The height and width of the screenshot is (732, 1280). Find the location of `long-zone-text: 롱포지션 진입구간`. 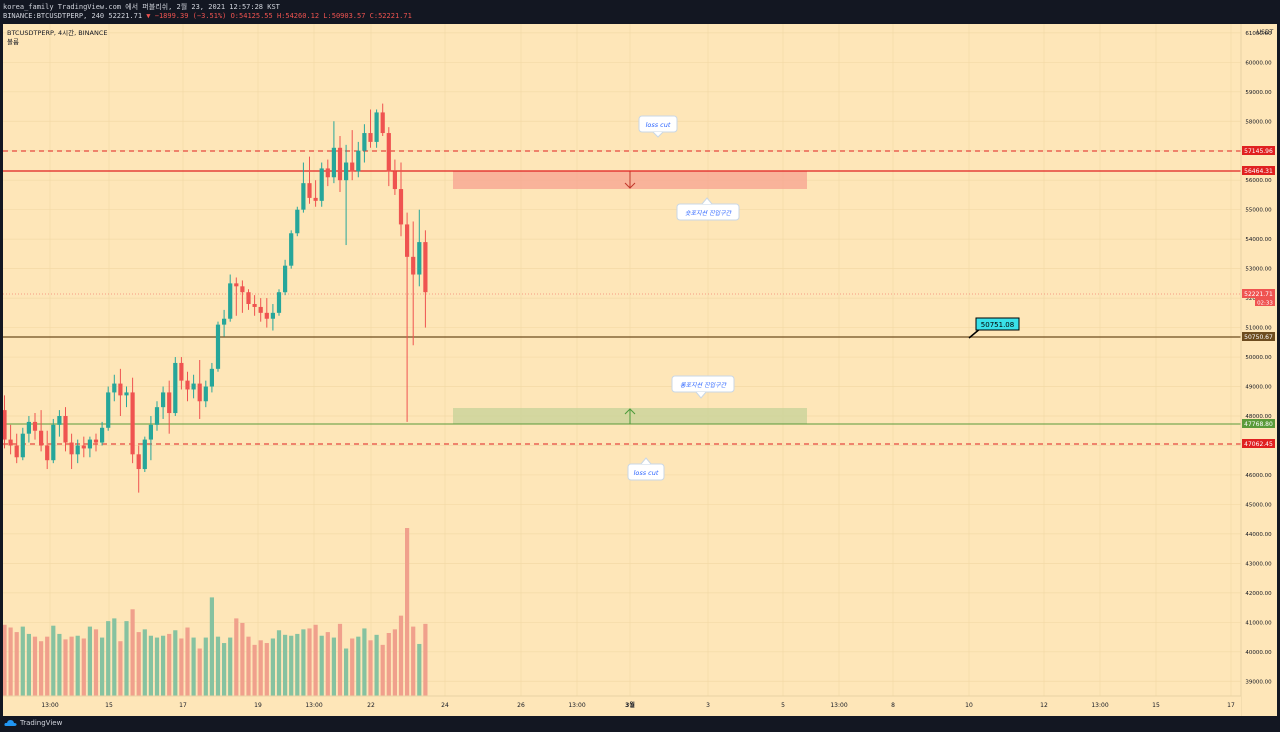

long-zone-text: 롱포지션 진입구간 is located at coordinates (704, 385).